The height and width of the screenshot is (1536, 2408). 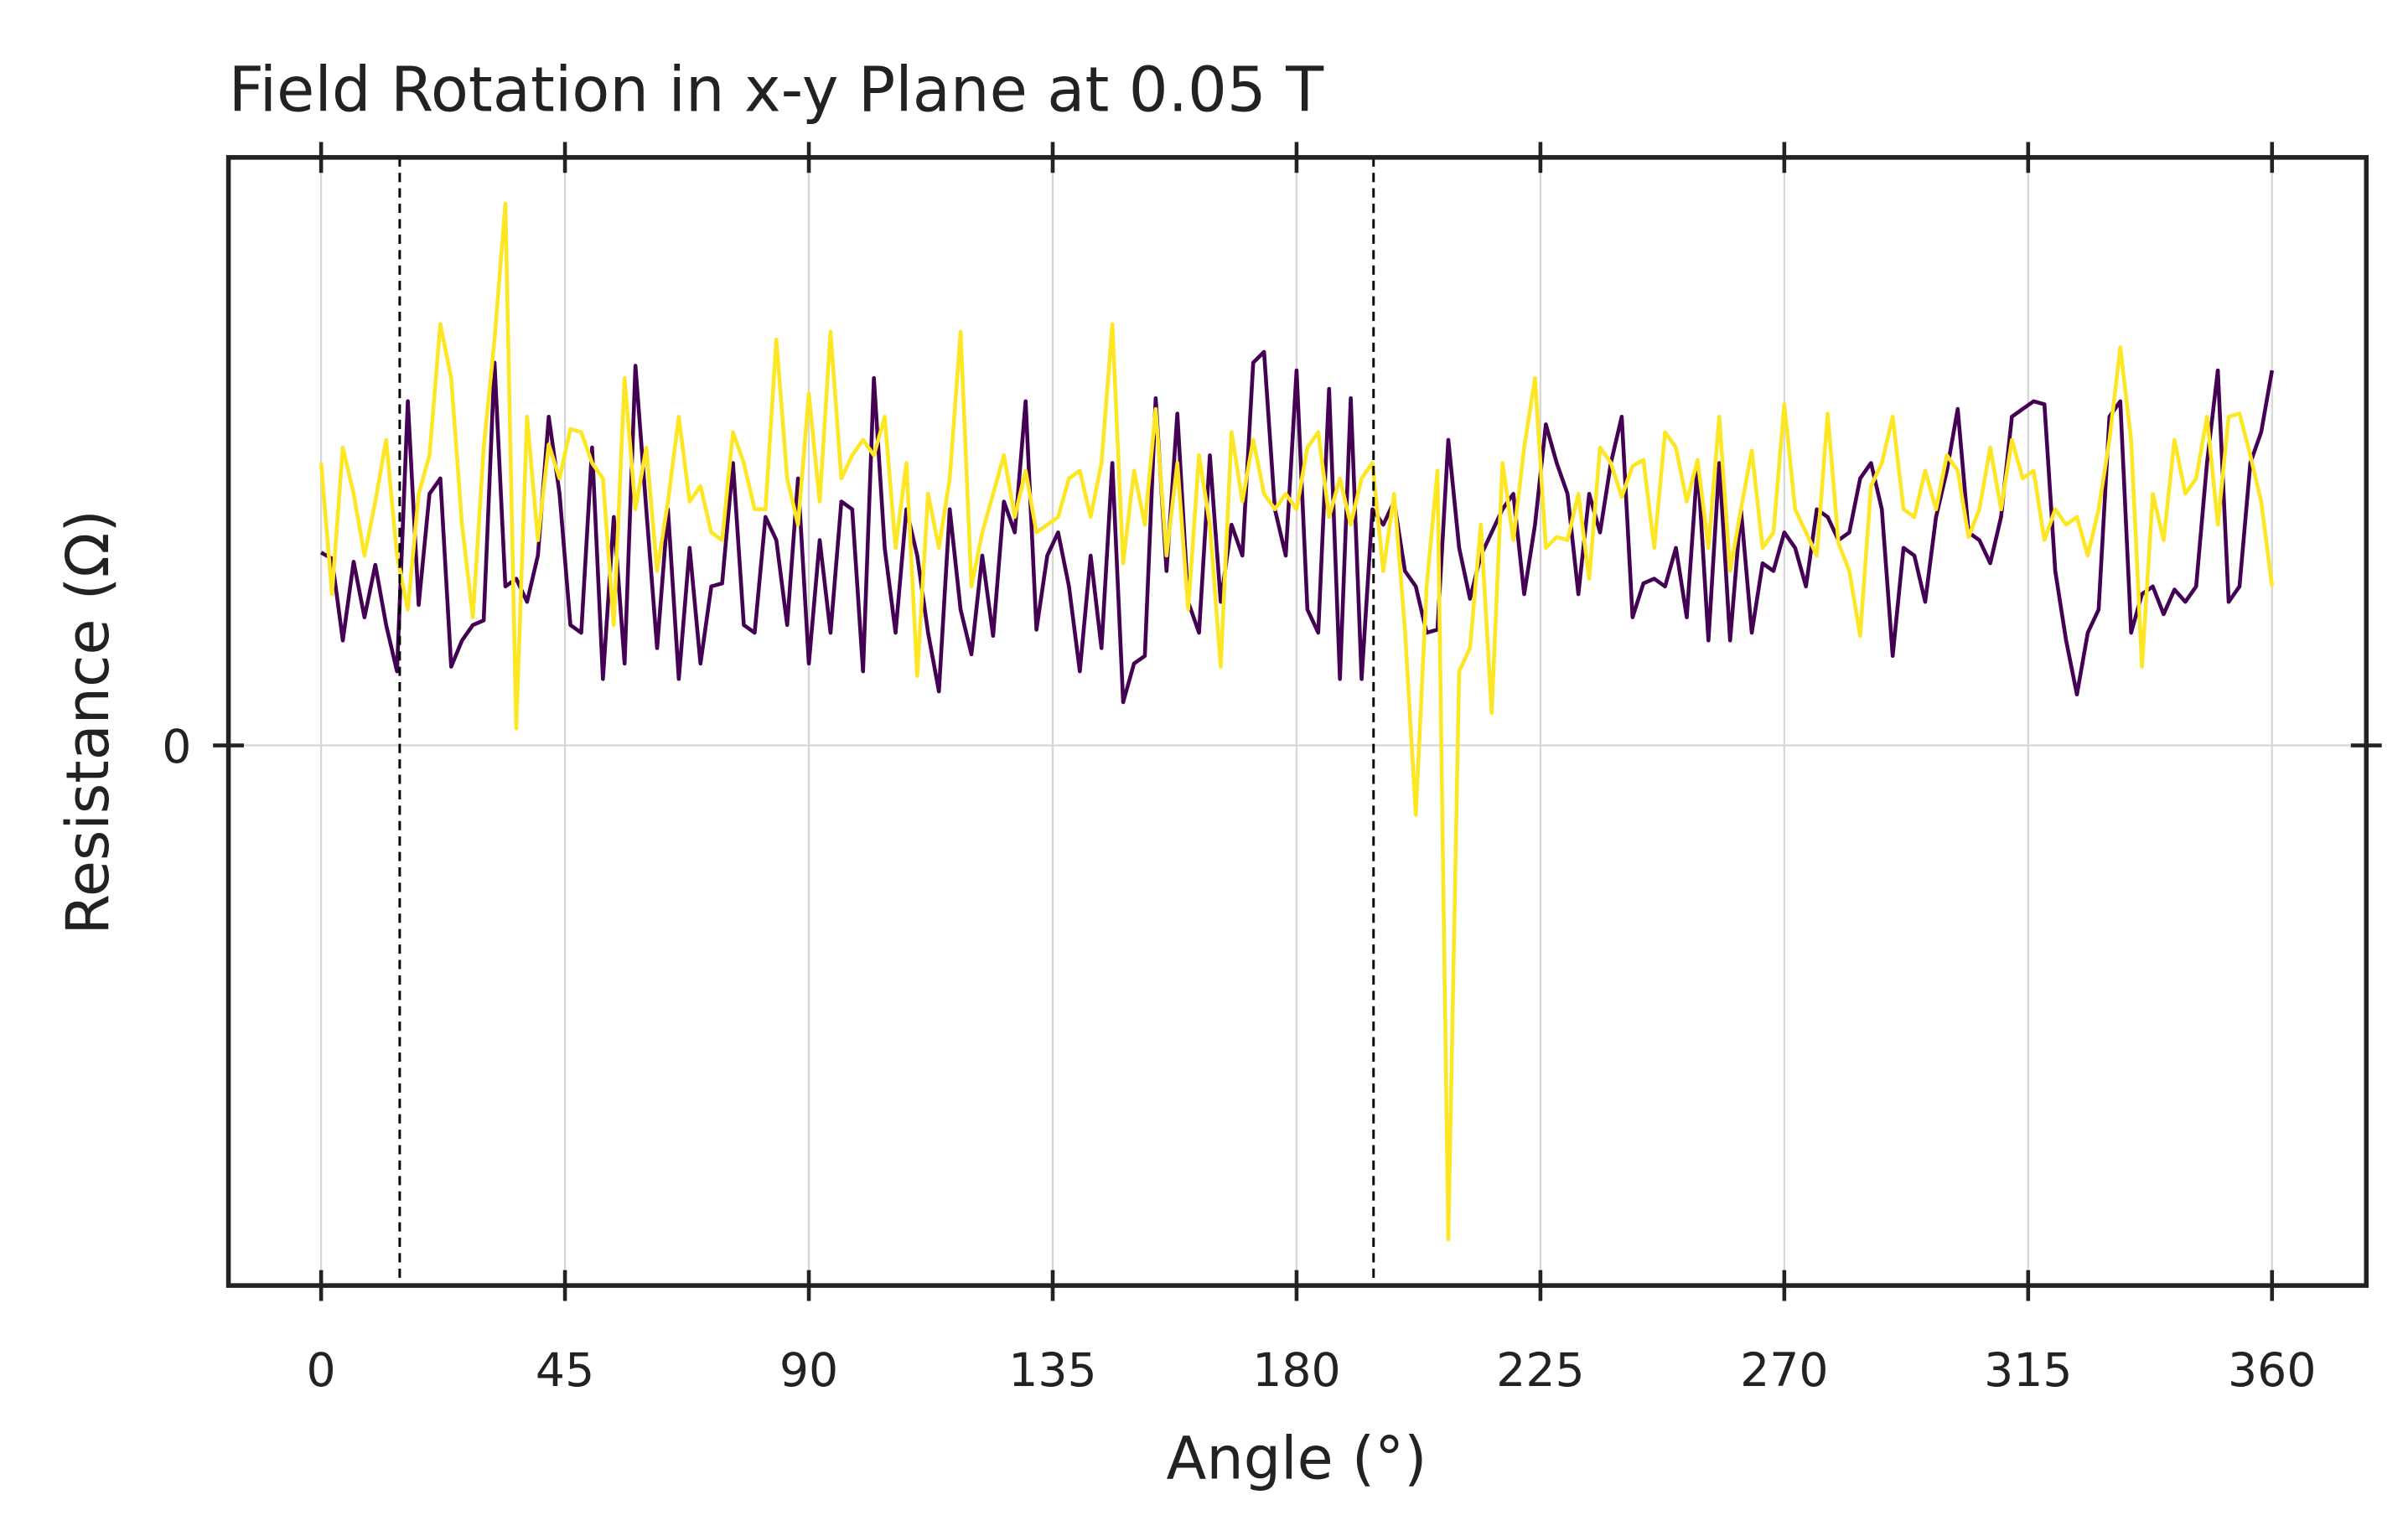 What do you see at coordinates (2028, 1371) in the screenshot?
I see `x-tick-label: 315` at bounding box center [2028, 1371].